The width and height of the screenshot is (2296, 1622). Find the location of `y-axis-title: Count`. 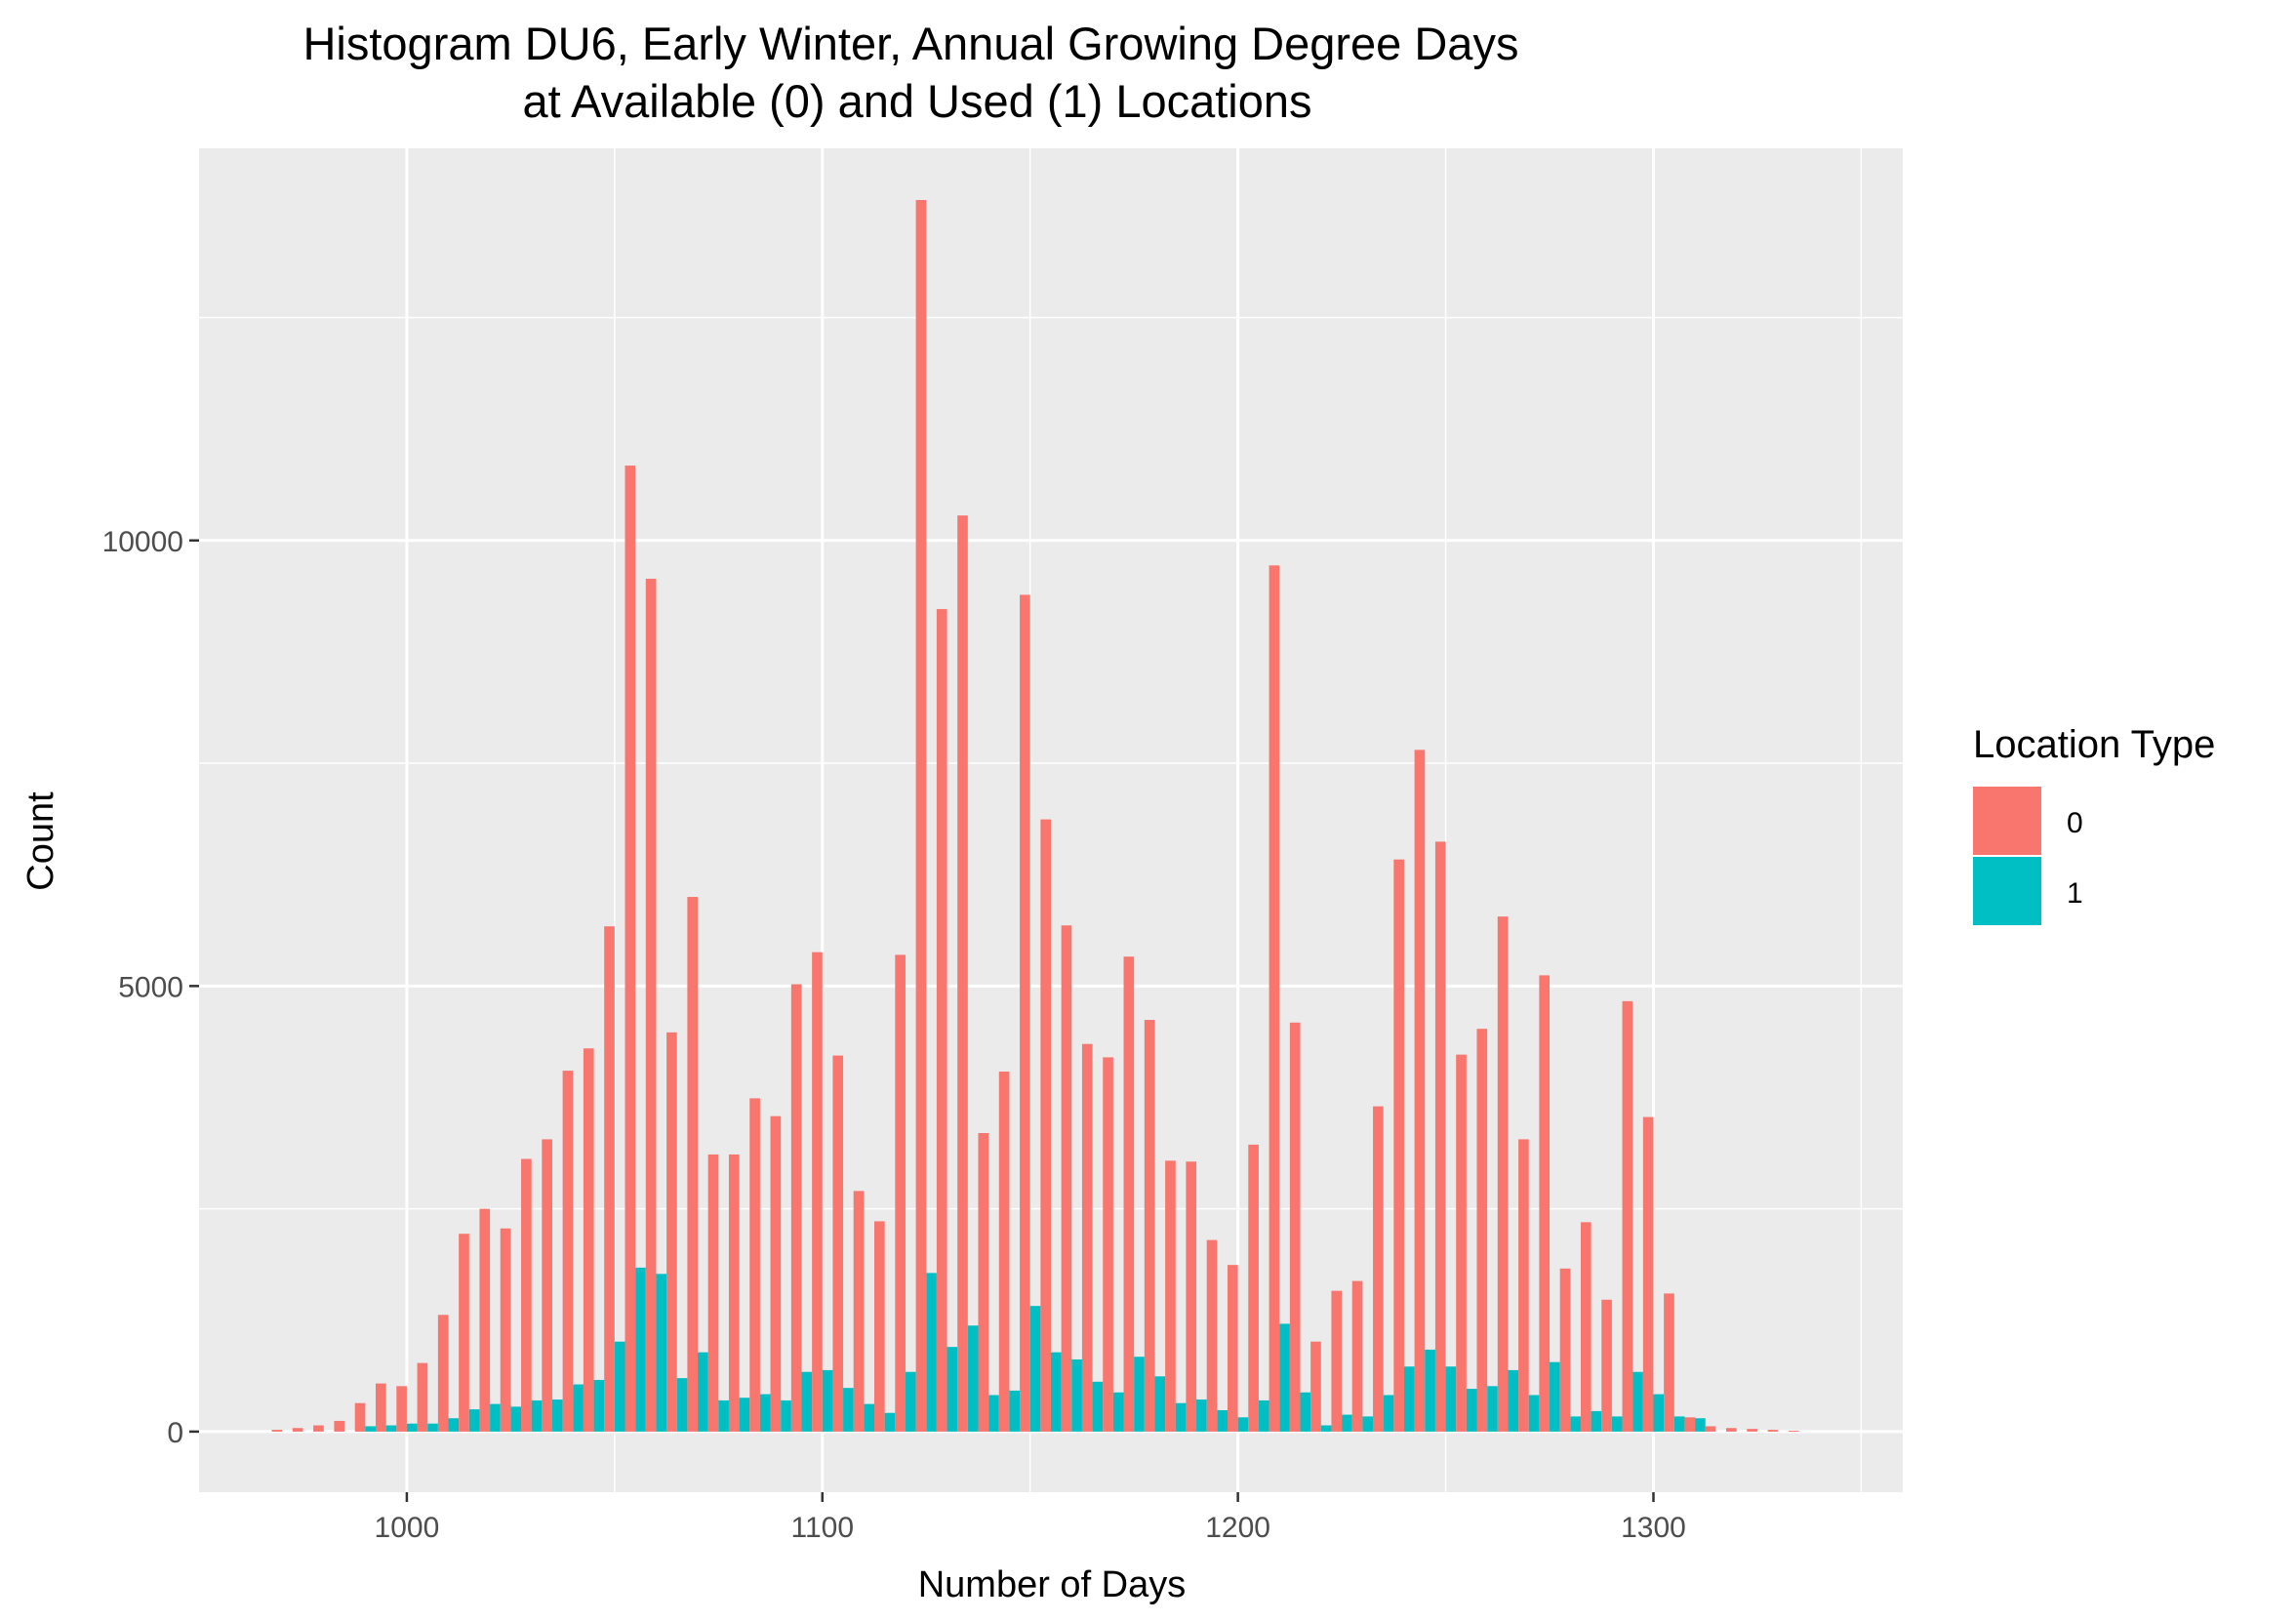

y-axis-title: Count is located at coordinates (41, 841).